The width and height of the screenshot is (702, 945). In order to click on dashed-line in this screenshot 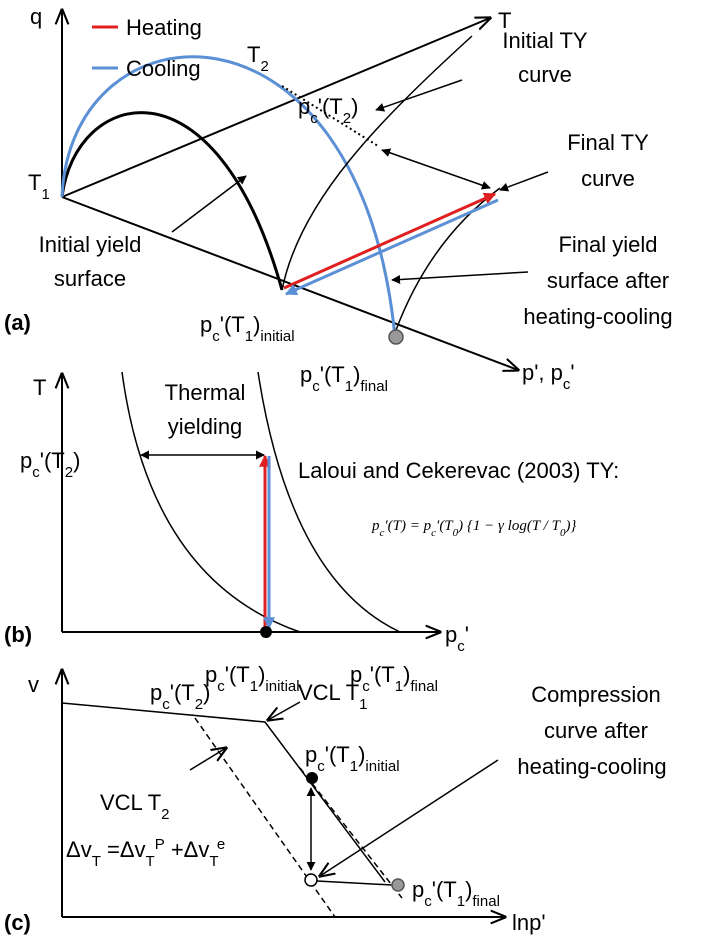, I will do `click(351, 833)`.